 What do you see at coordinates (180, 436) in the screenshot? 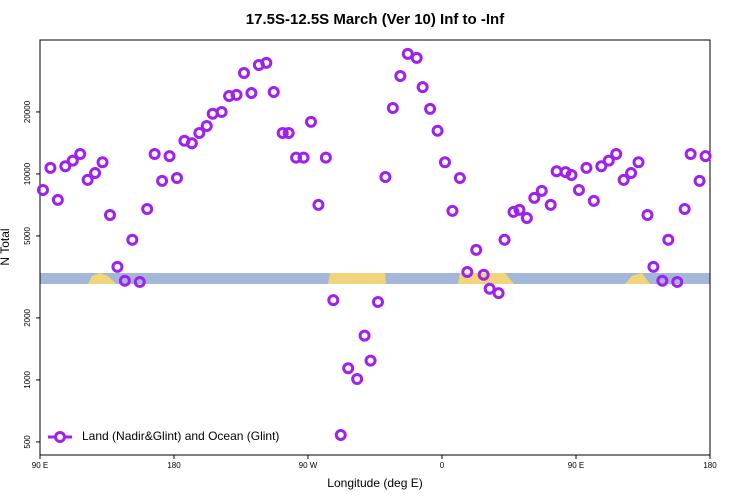
I see `legend-label: Land (Nadir&Glint) and Ocean (Glint)` at bounding box center [180, 436].